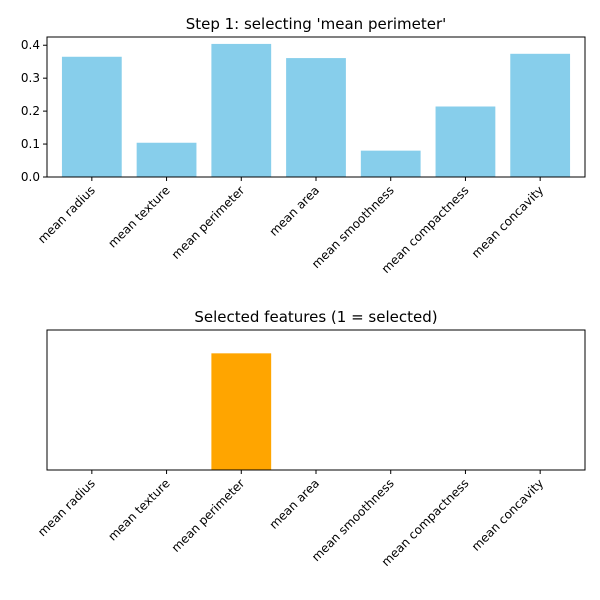  Describe the element at coordinates (316, 24) in the screenshot. I see `chart-title: Step 1: selecting 'mean perimeter'` at that location.